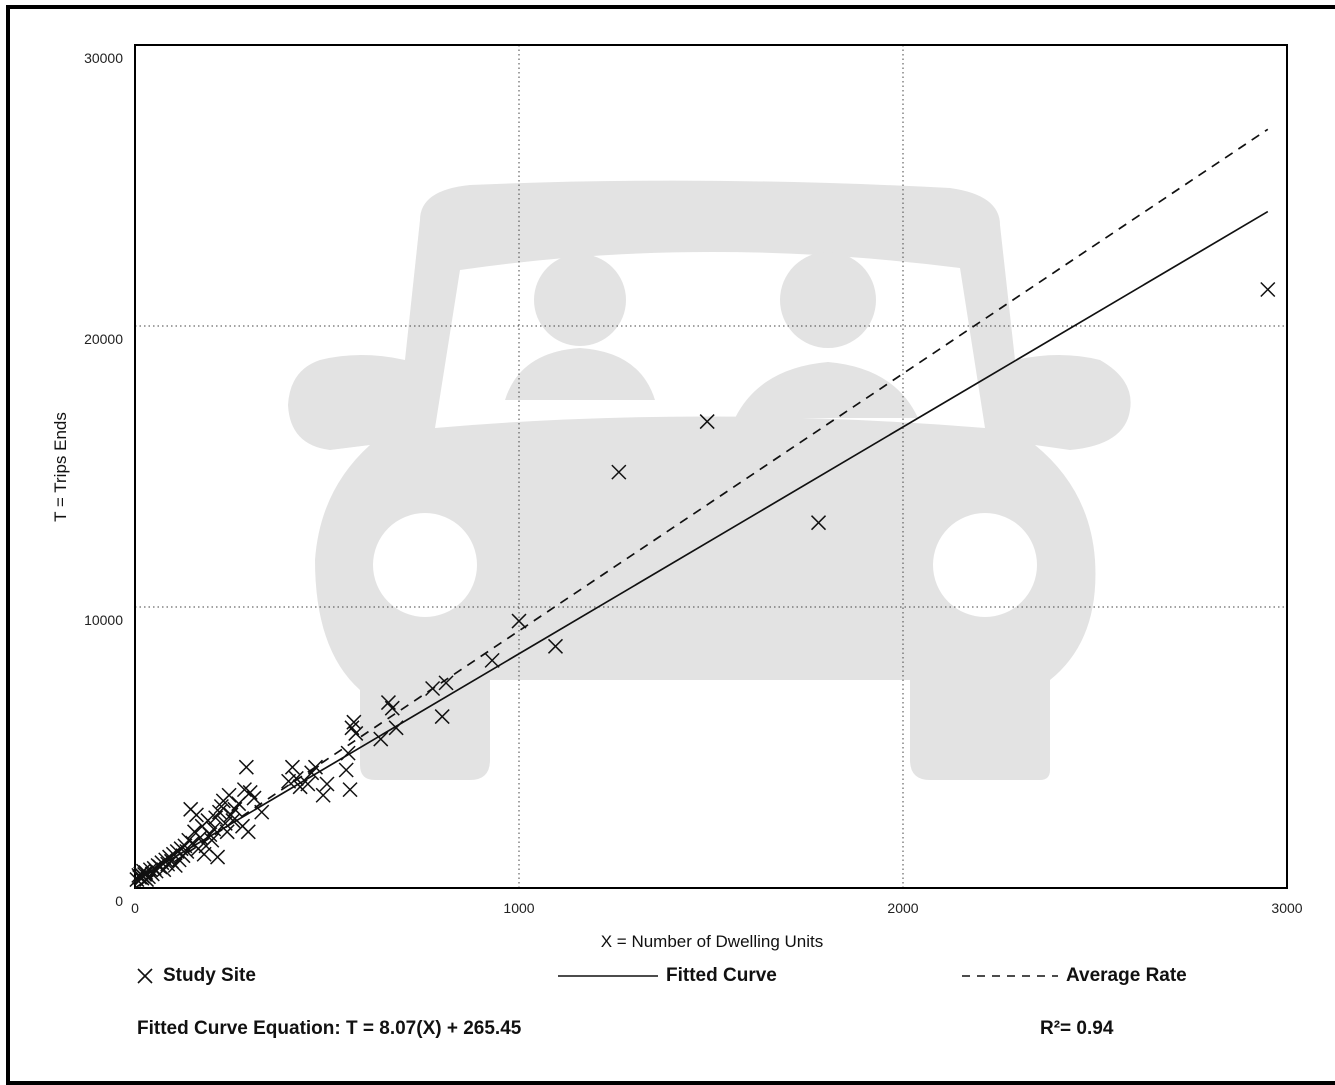  I want to click on legend-fitted-curve-label: Fitted Curve, so click(721, 975).